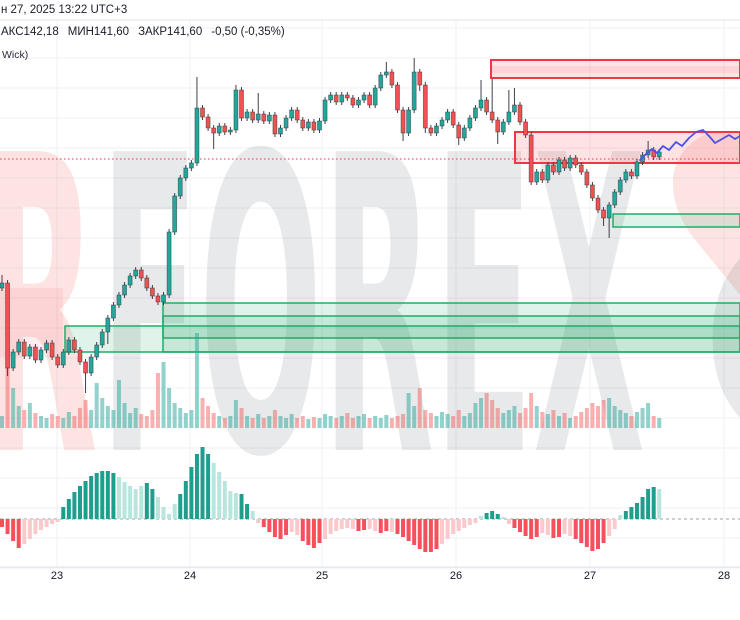  Describe the element at coordinates (370, 579) in the screenshot. I see `time-axis: 23 24 25 26 27 28` at that location.